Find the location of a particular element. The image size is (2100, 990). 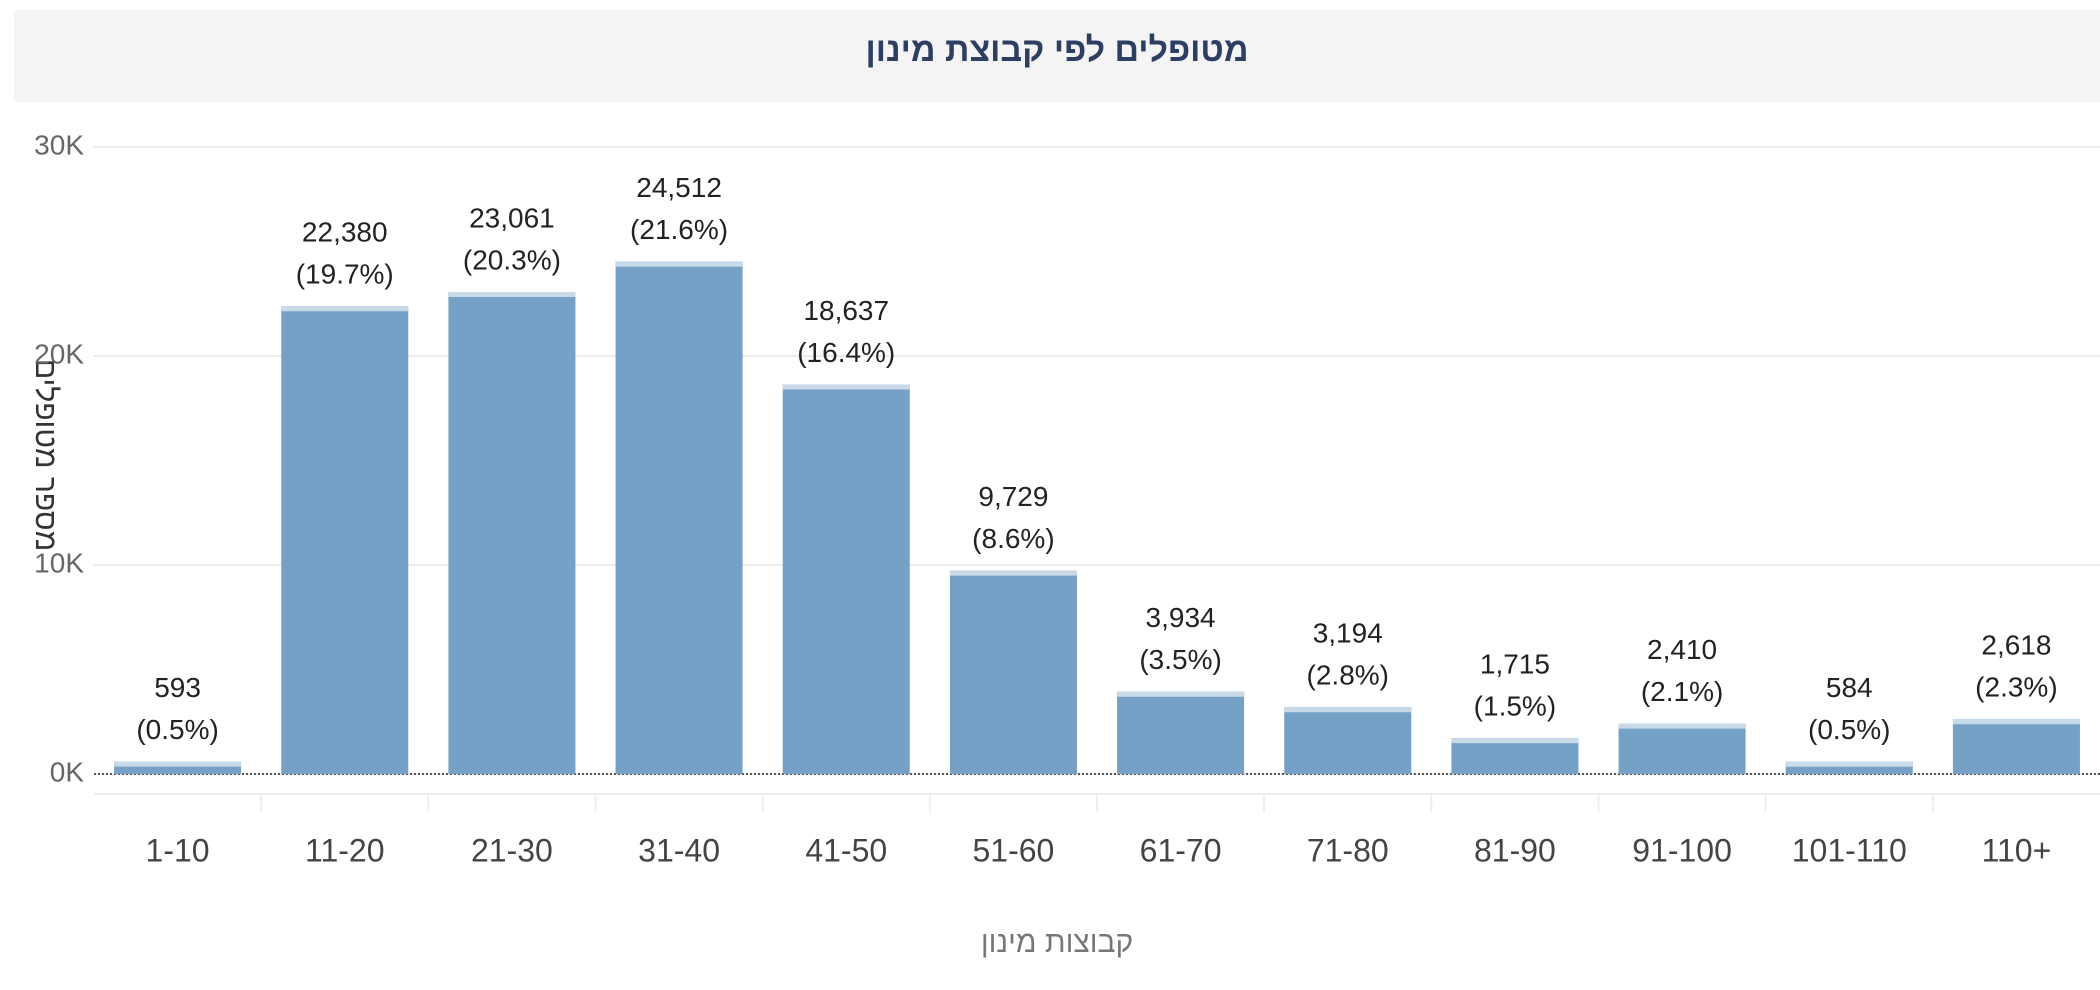

x-tick-label: 31-40 is located at coordinates (679, 850).